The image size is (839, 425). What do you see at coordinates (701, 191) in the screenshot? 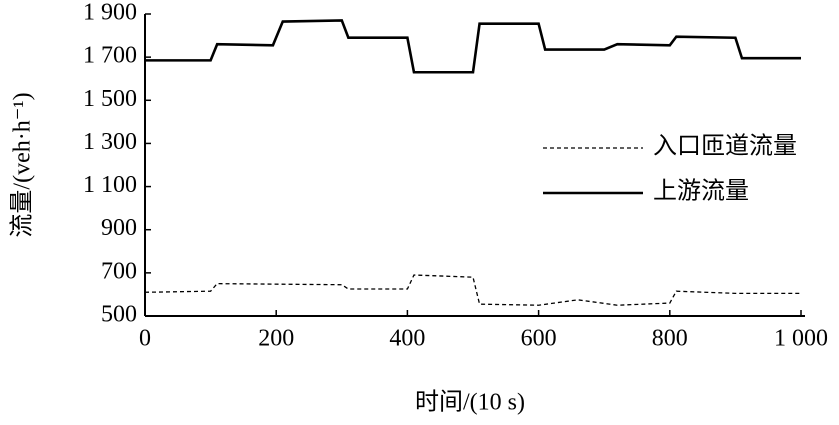
I see `legend-label: 上游流量` at bounding box center [701, 191].